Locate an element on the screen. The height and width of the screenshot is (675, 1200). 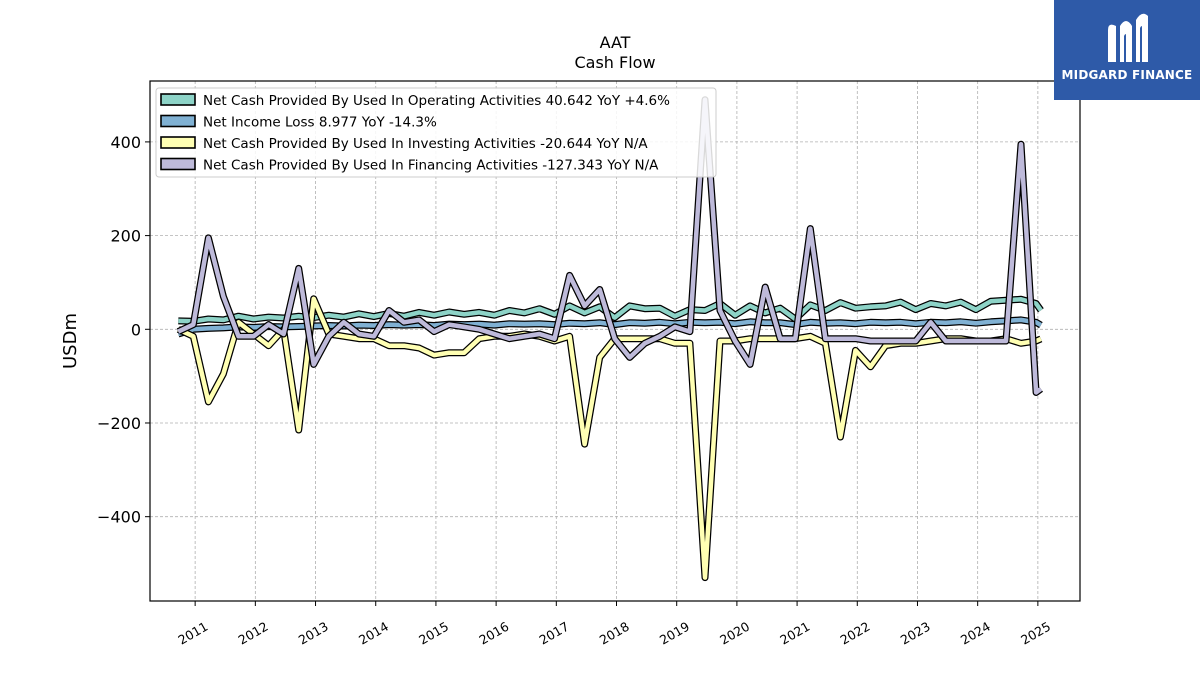
y-tick-label: 0 is located at coordinates (136, 329).